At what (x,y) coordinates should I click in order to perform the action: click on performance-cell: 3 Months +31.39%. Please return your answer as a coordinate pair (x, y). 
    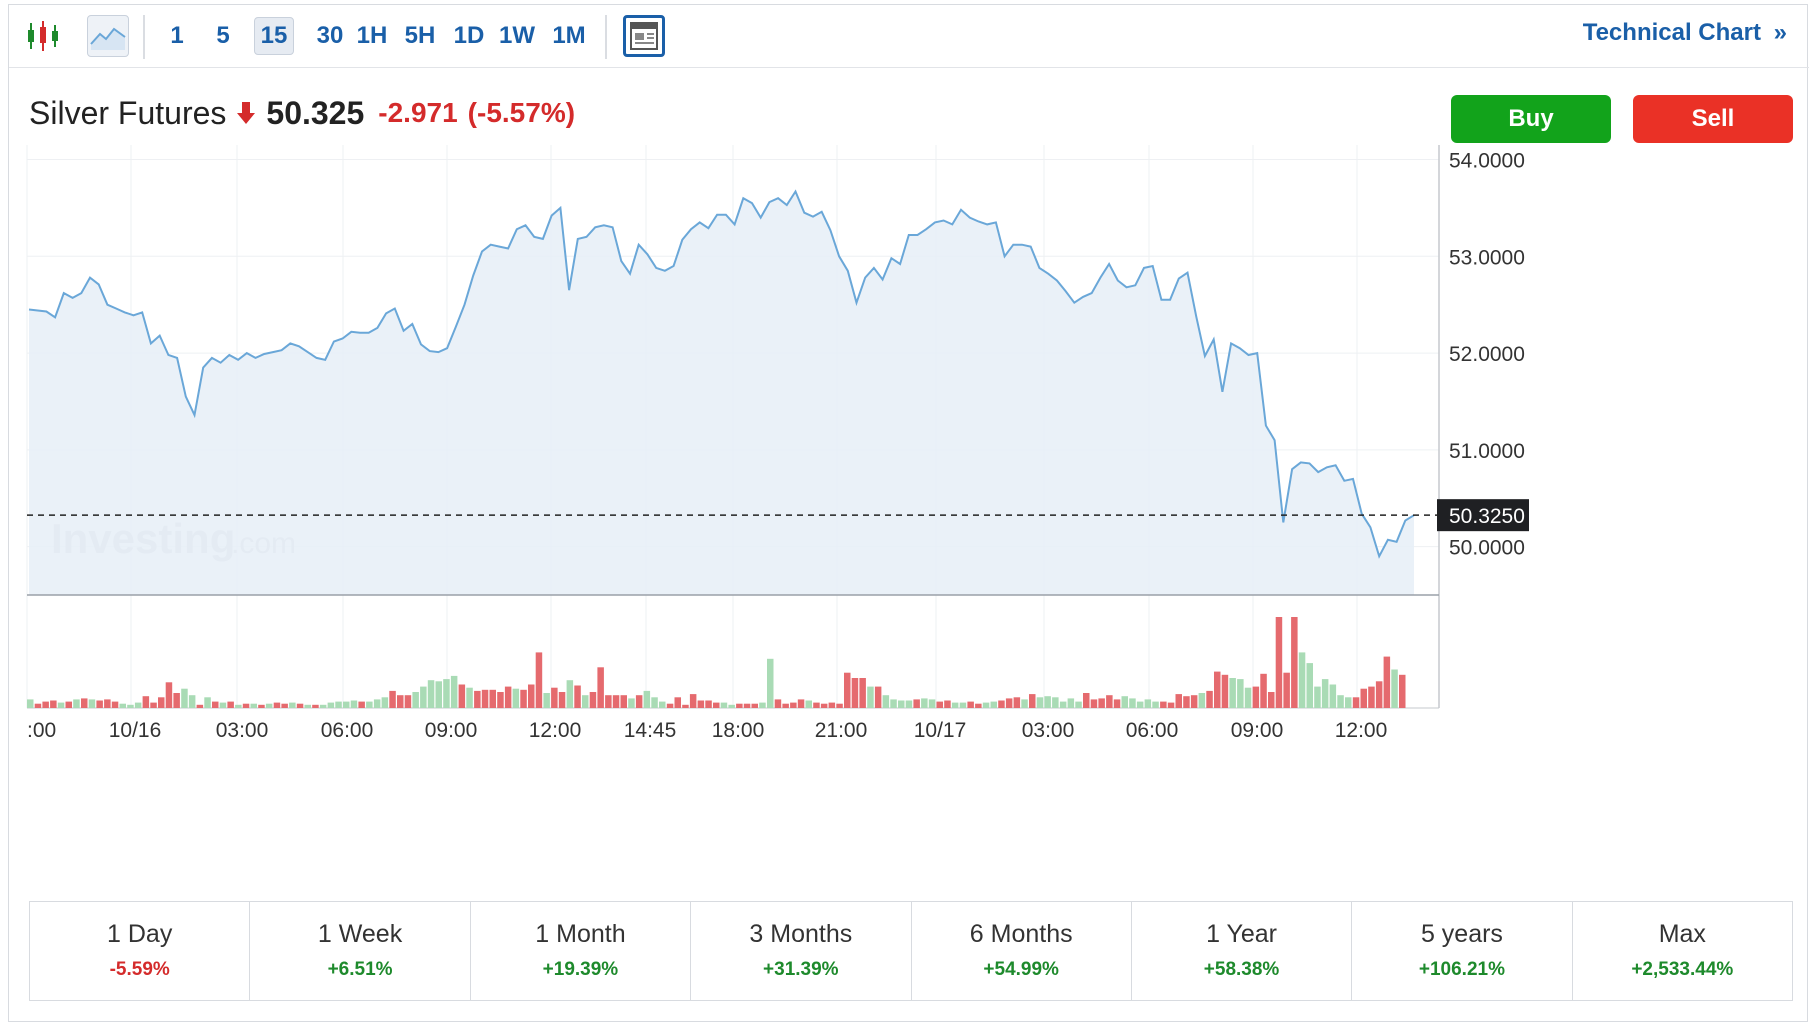
    Looking at the image, I should click on (801, 951).